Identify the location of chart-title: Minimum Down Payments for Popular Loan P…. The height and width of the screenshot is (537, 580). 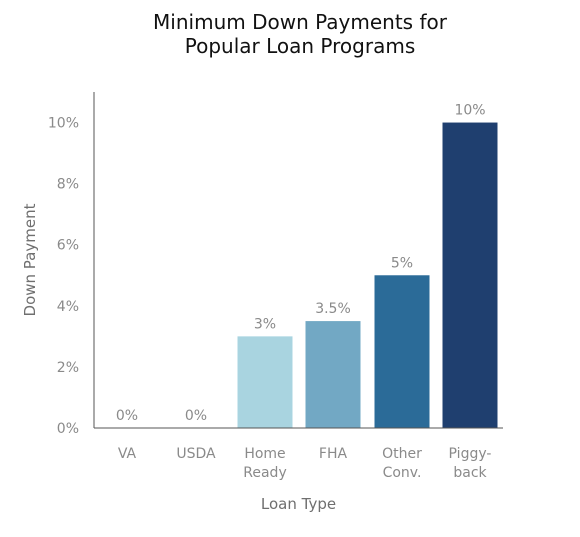
(290, 34).